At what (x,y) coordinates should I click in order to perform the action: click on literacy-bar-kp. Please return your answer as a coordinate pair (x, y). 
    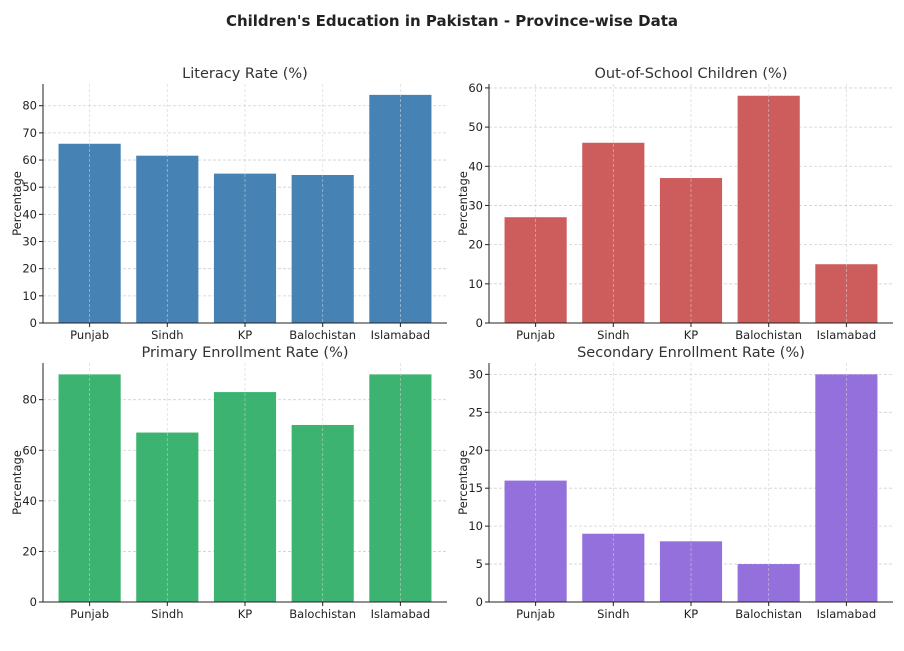
    Looking at the image, I should click on (245, 248).